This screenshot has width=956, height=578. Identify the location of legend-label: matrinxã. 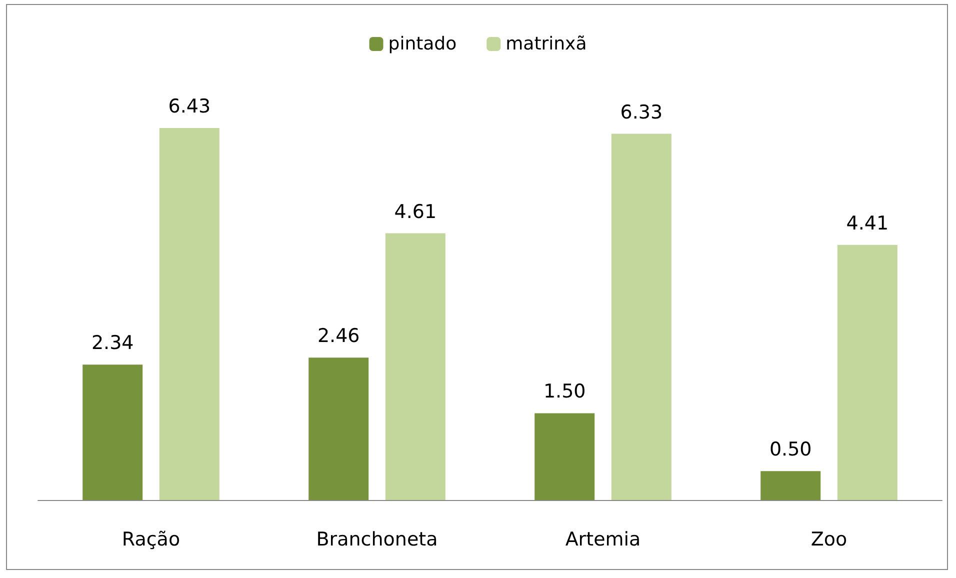
(546, 44).